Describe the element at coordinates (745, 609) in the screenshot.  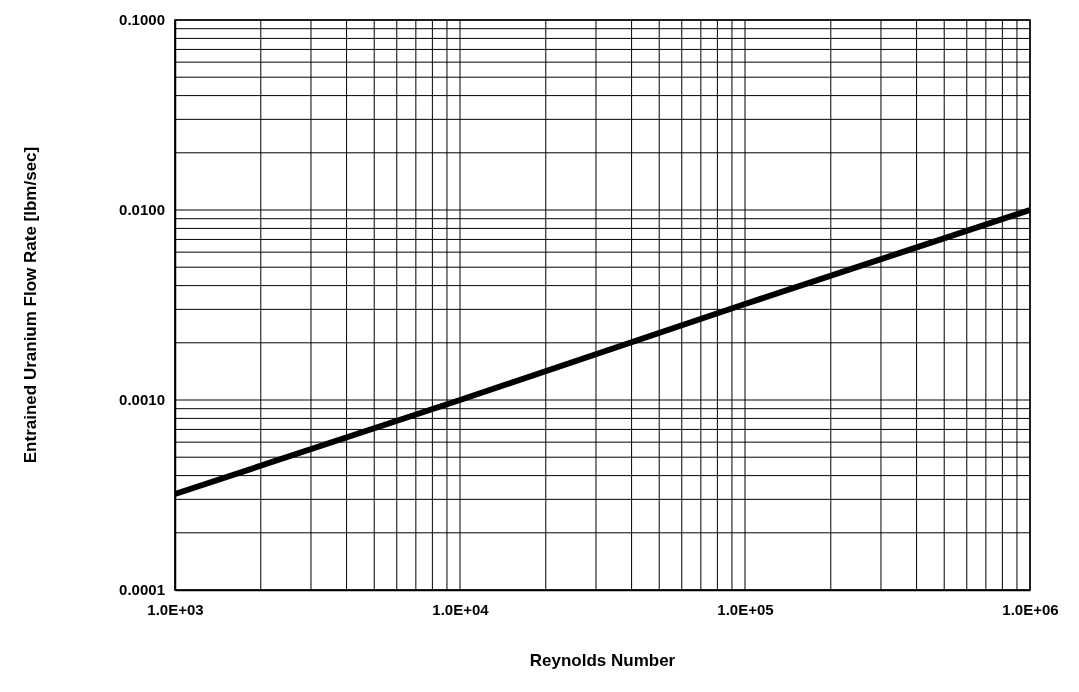
I see `x-tick-label: 1.0E+05` at that location.